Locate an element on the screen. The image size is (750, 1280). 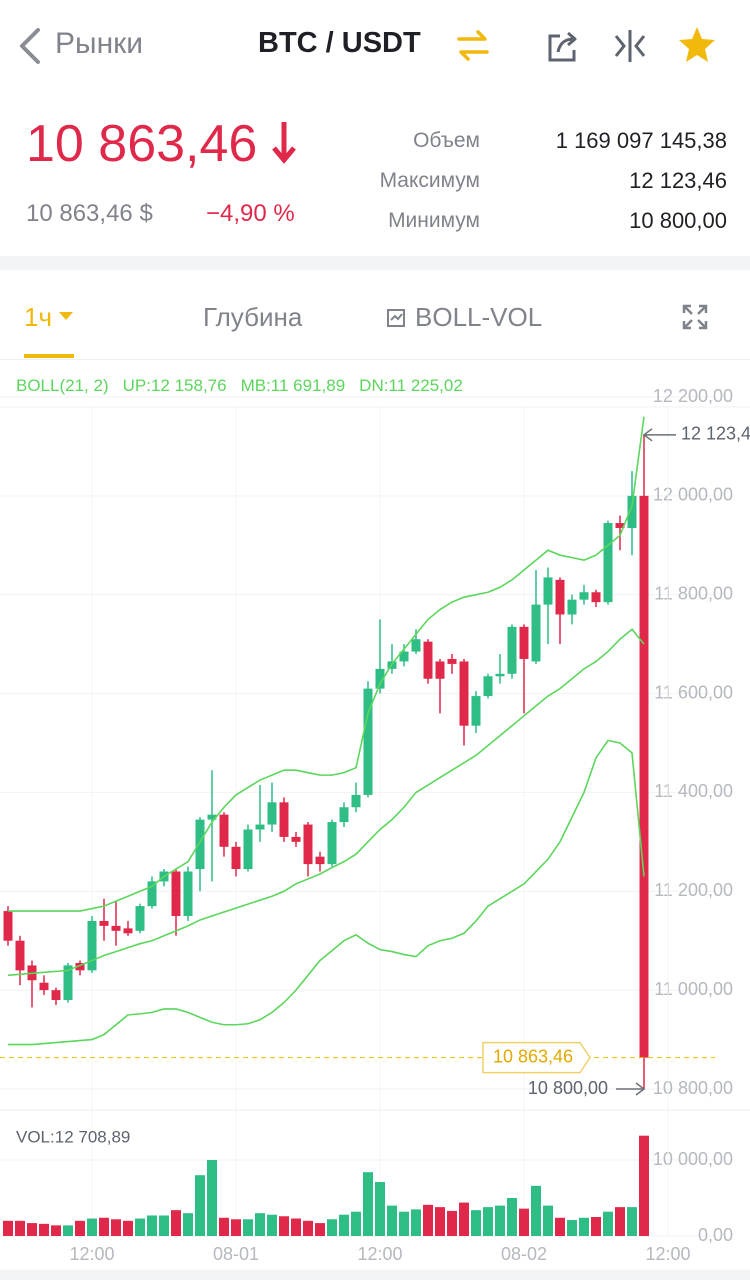
y-tick-label: 11 600,00 is located at coordinates (693, 692).